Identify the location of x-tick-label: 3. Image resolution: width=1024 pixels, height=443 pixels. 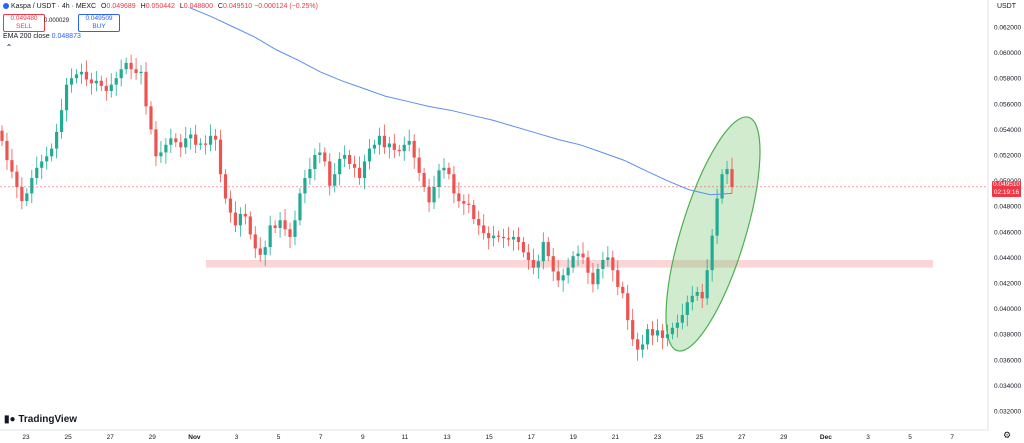
(237, 437).